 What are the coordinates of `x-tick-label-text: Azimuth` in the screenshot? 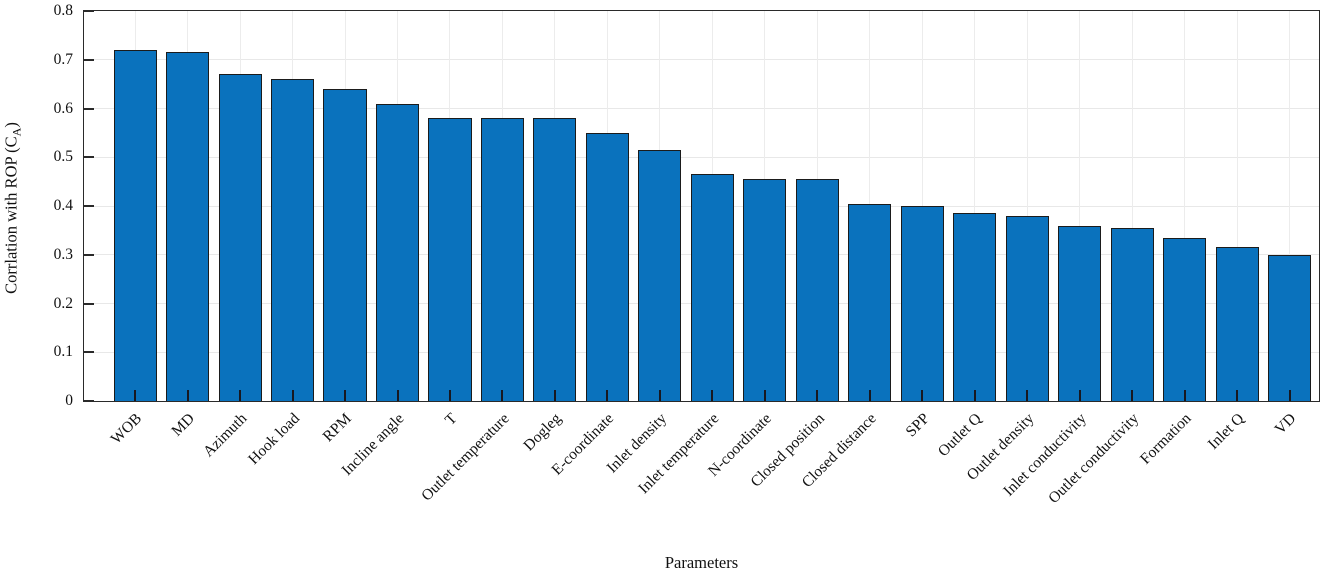 It's located at (225, 435).